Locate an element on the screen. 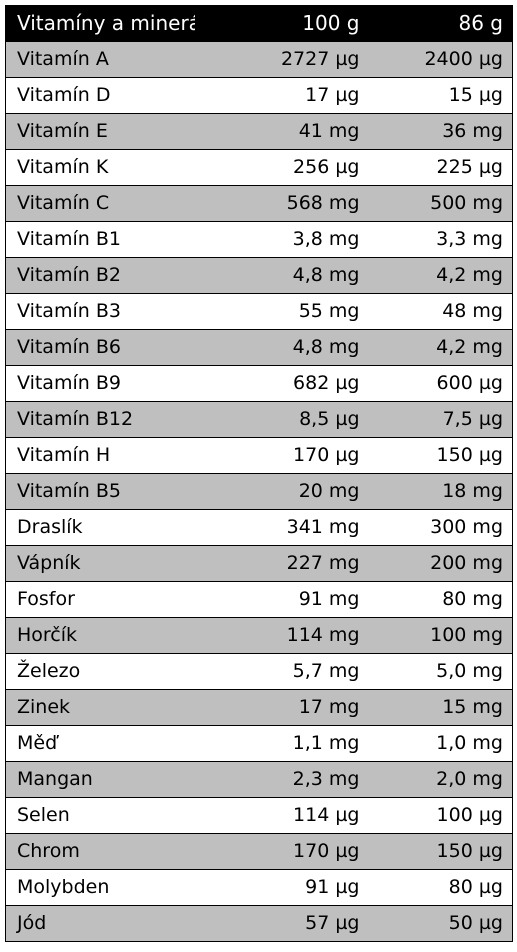 The image size is (517, 952). table-row: Chrom 170 µg 150 µg is located at coordinates (259, 851).